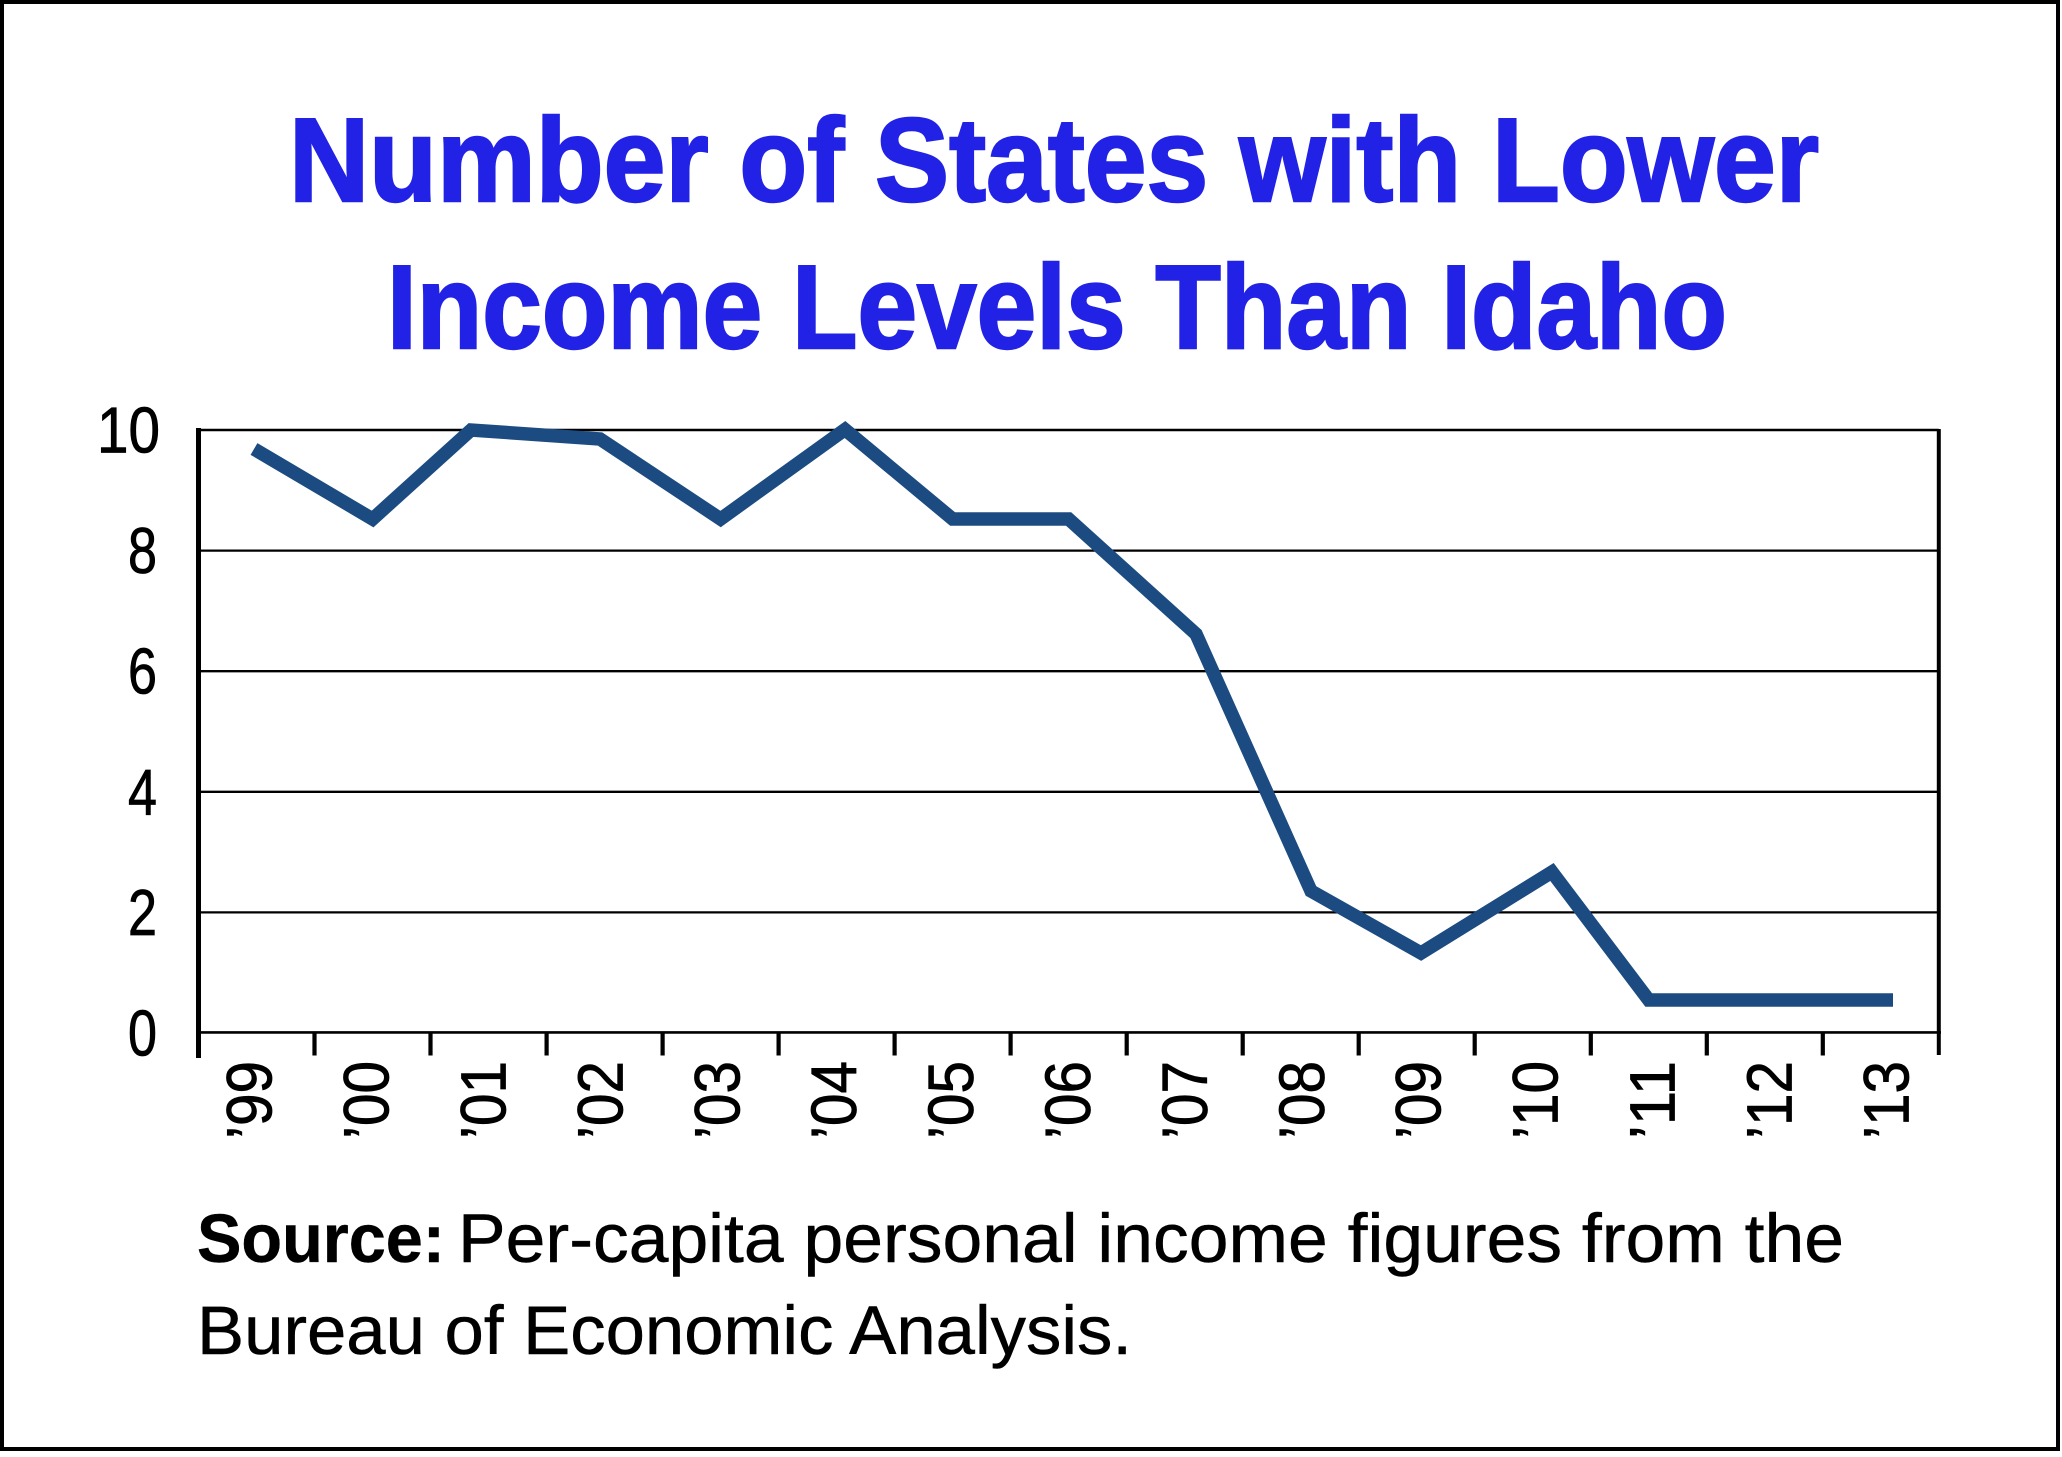  What do you see at coordinates (600, 1100) in the screenshot?
I see `svg-text: ’02` at bounding box center [600, 1100].